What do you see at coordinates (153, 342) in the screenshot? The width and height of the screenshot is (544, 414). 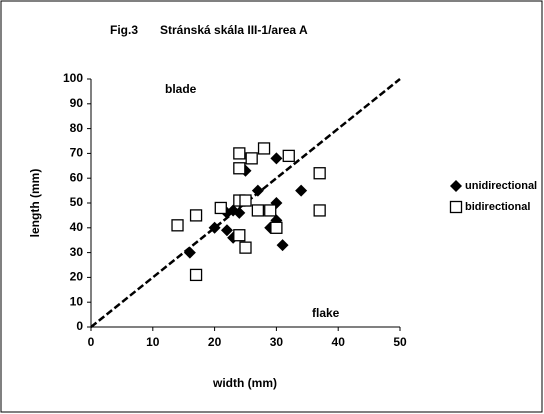 I see `x-tick-label: 10` at bounding box center [153, 342].